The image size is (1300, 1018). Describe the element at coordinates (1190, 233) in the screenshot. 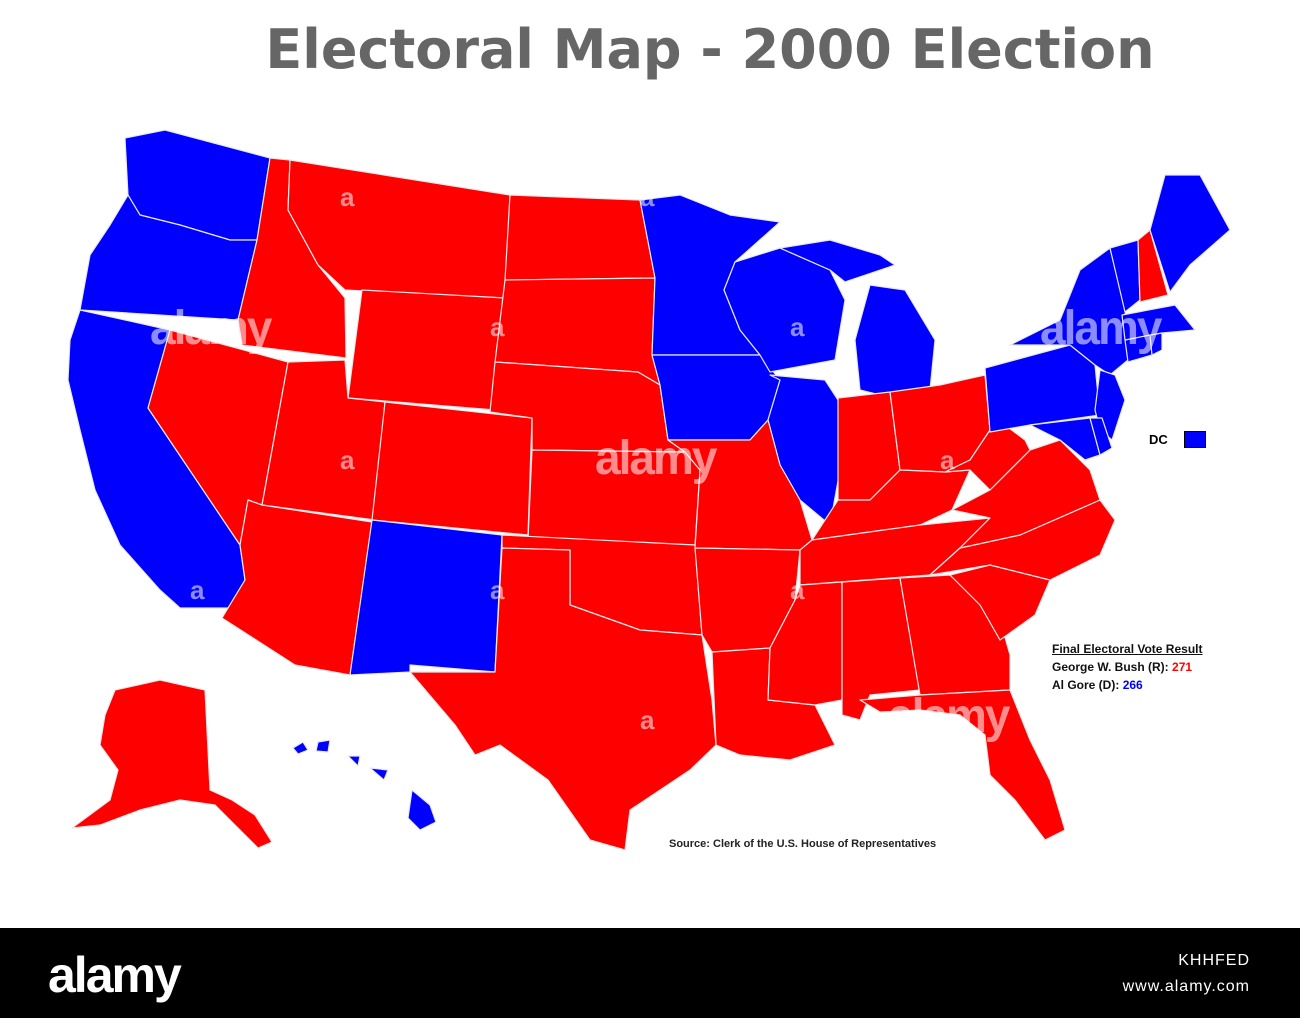

I see `state-maine` at that location.